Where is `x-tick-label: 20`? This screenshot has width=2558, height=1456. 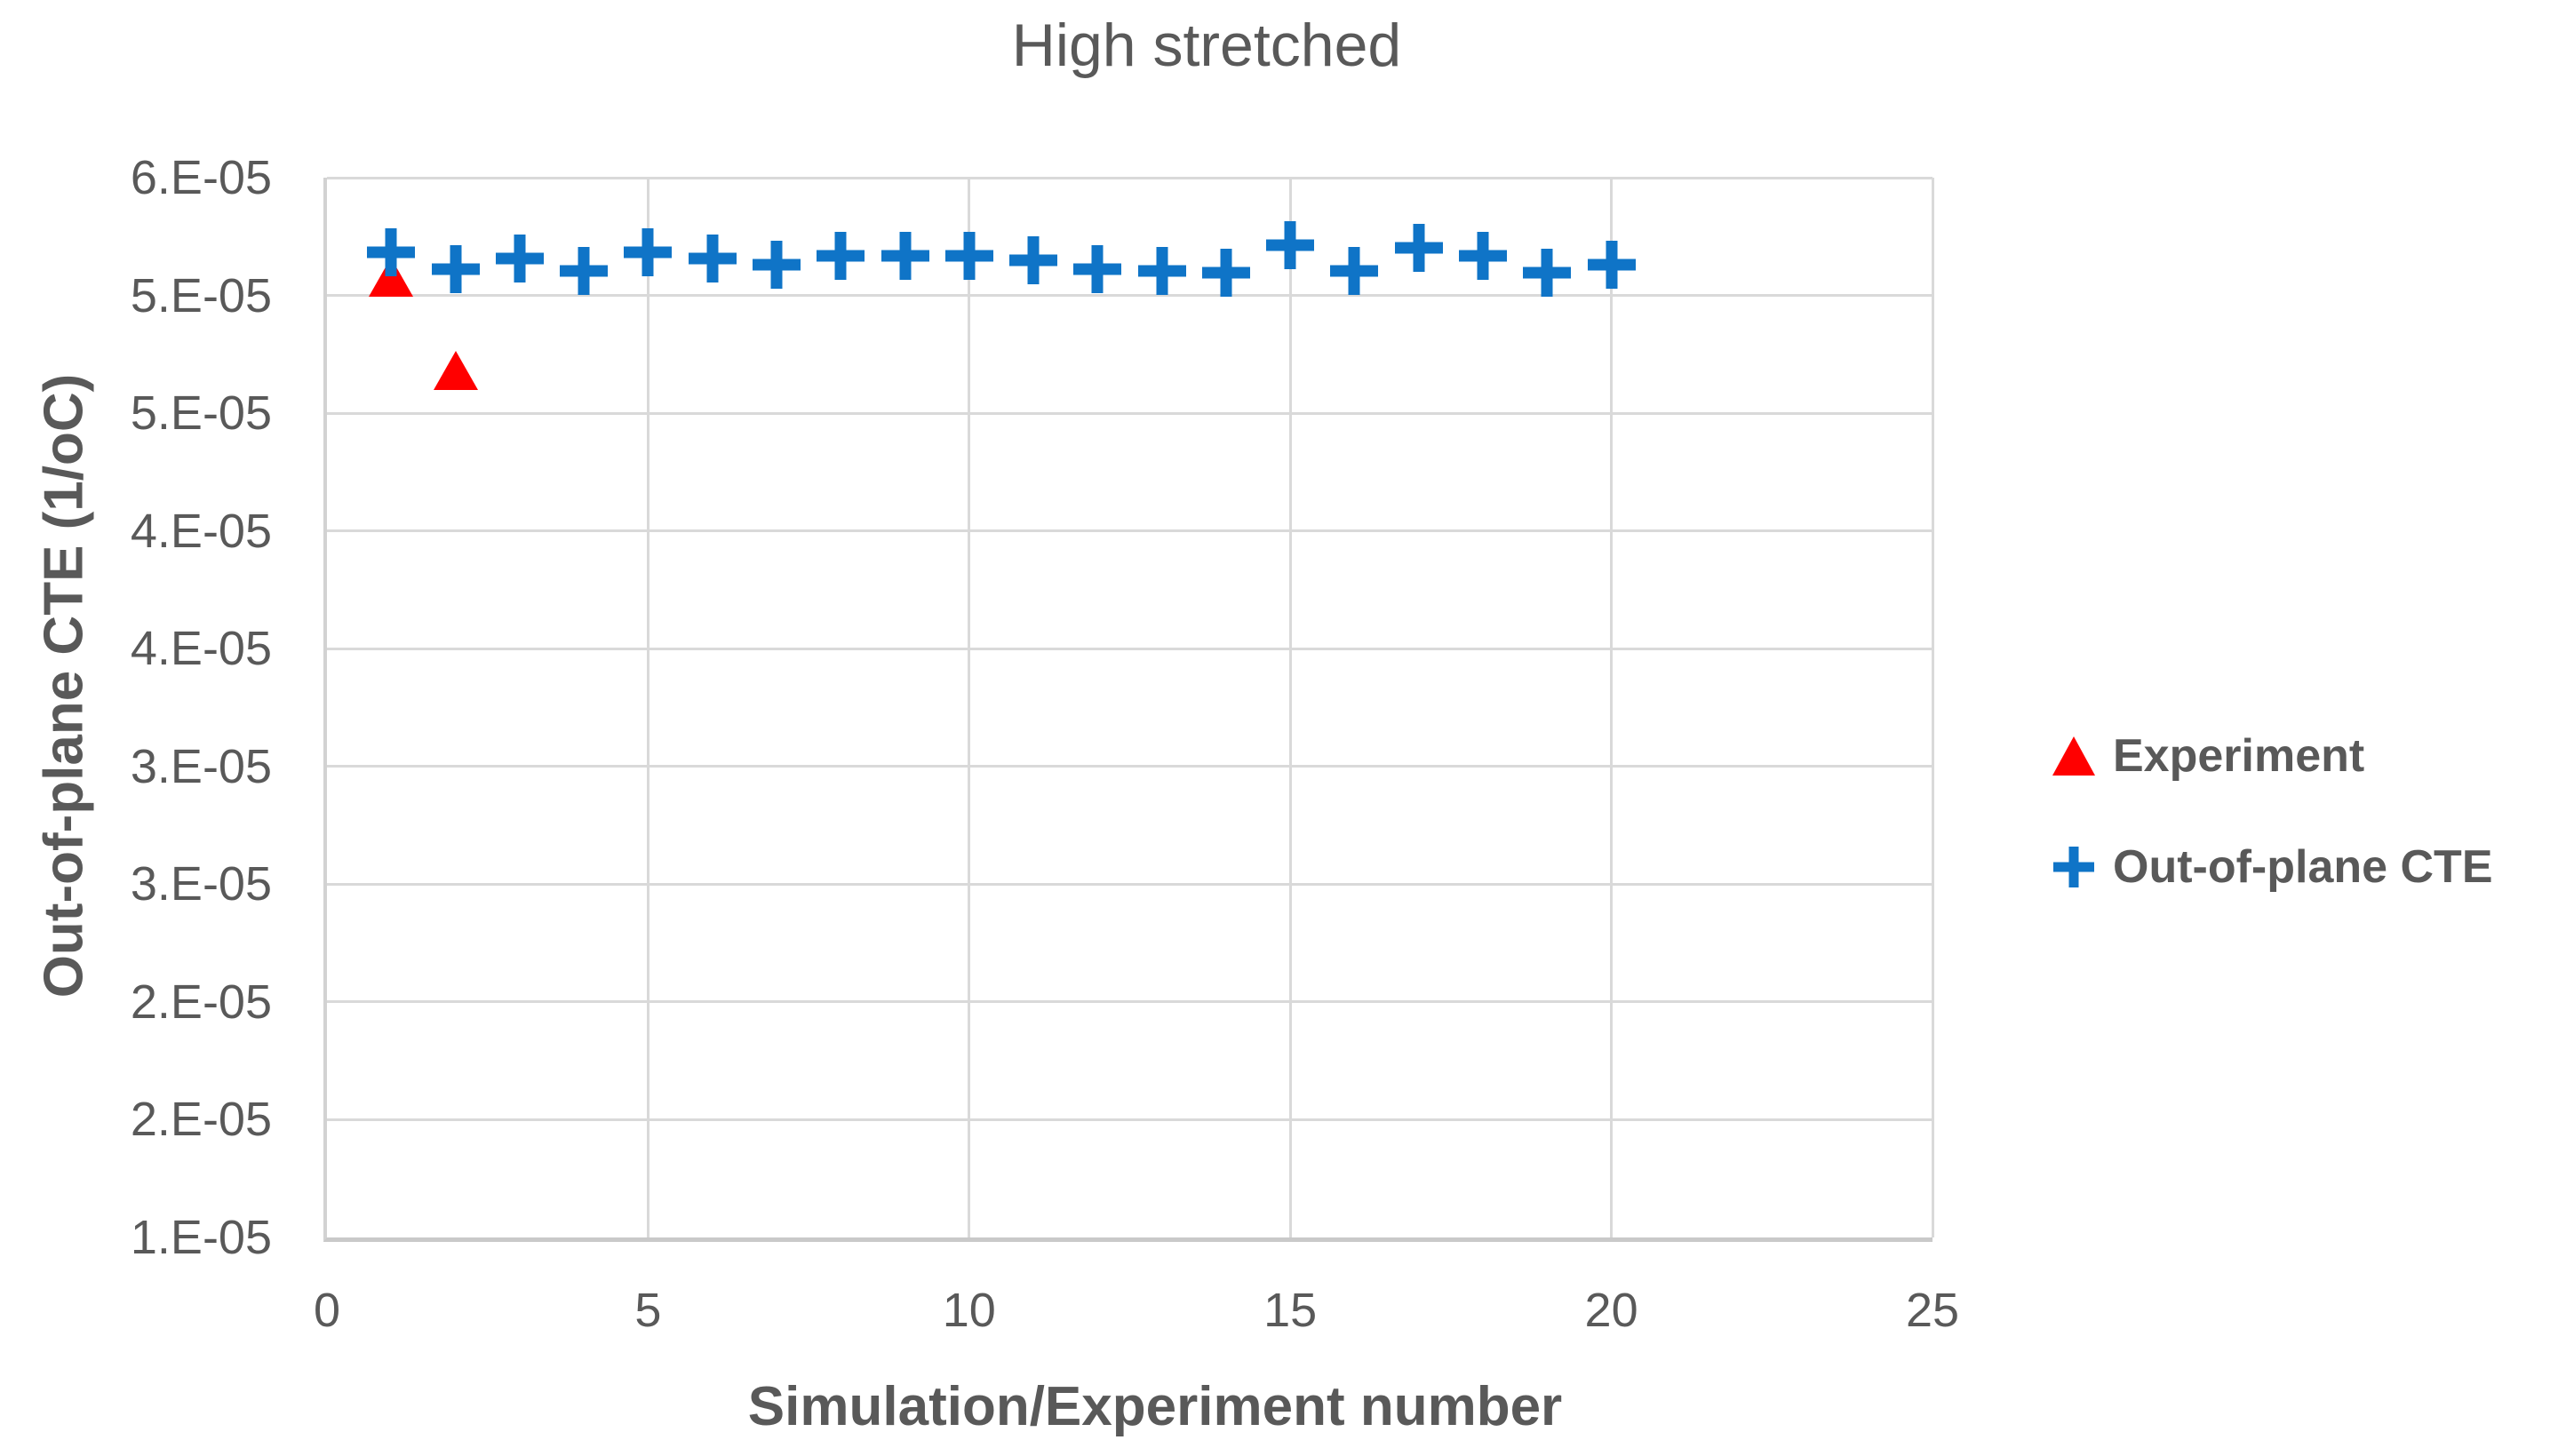 x-tick-label: 20 is located at coordinates (1611, 1310).